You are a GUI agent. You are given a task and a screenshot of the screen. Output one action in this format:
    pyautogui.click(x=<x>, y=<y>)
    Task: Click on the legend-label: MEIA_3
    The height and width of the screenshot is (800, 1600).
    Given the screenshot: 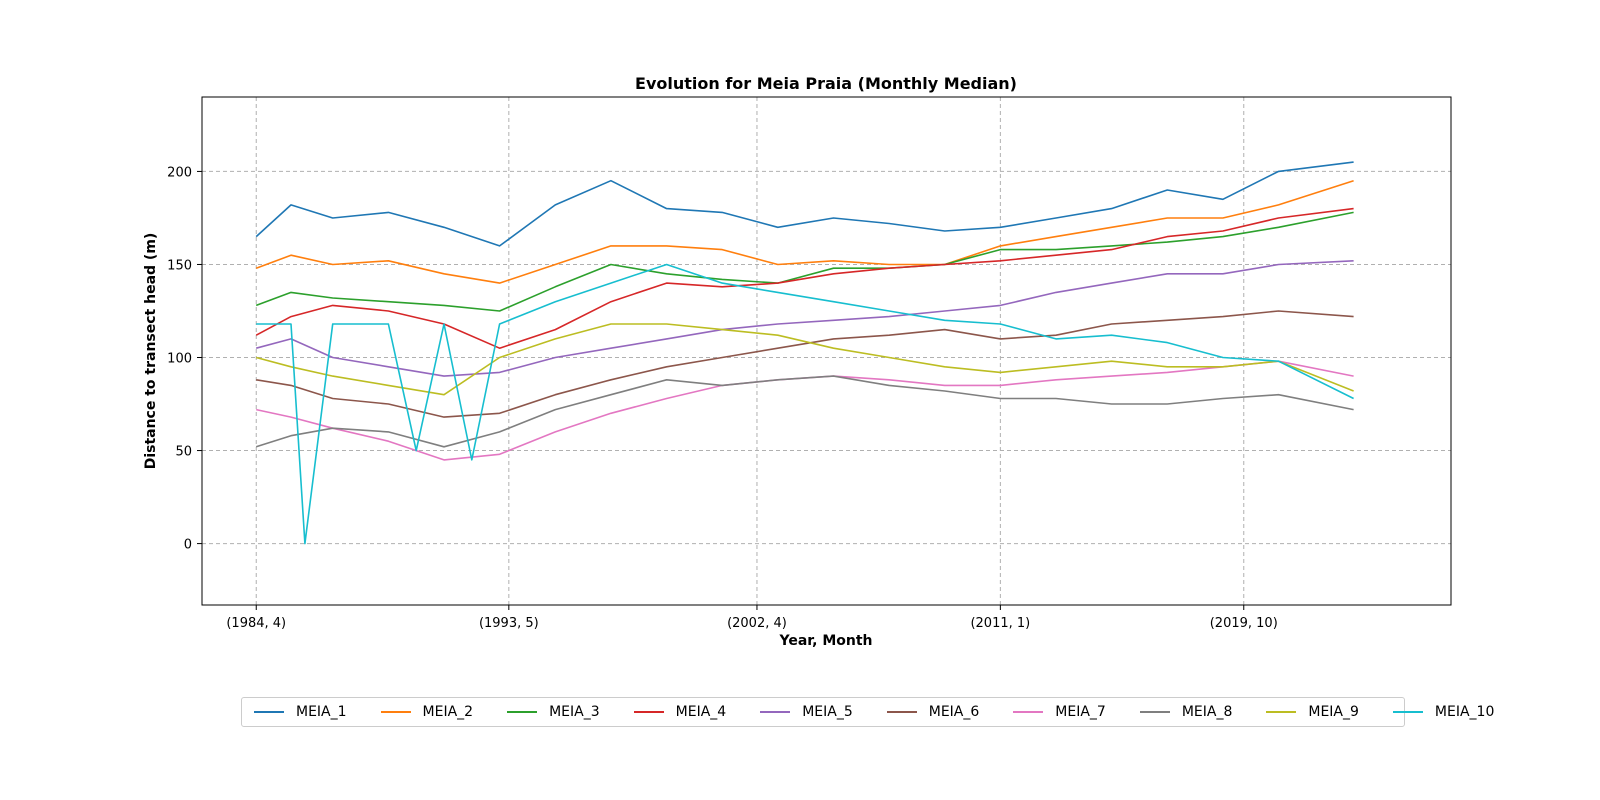 What is the action you would take?
    pyautogui.click(x=574, y=712)
    